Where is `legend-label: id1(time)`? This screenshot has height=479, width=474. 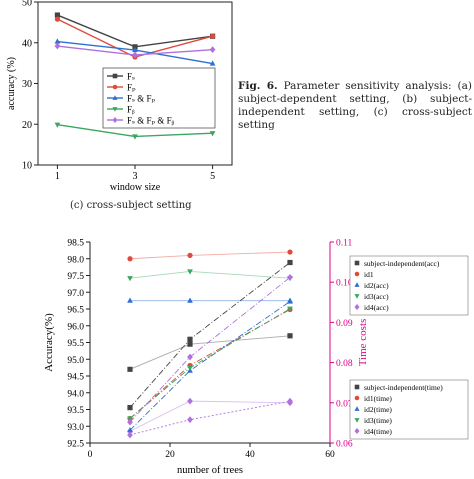 legend-label: id1(time) is located at coordinates (378, 398).